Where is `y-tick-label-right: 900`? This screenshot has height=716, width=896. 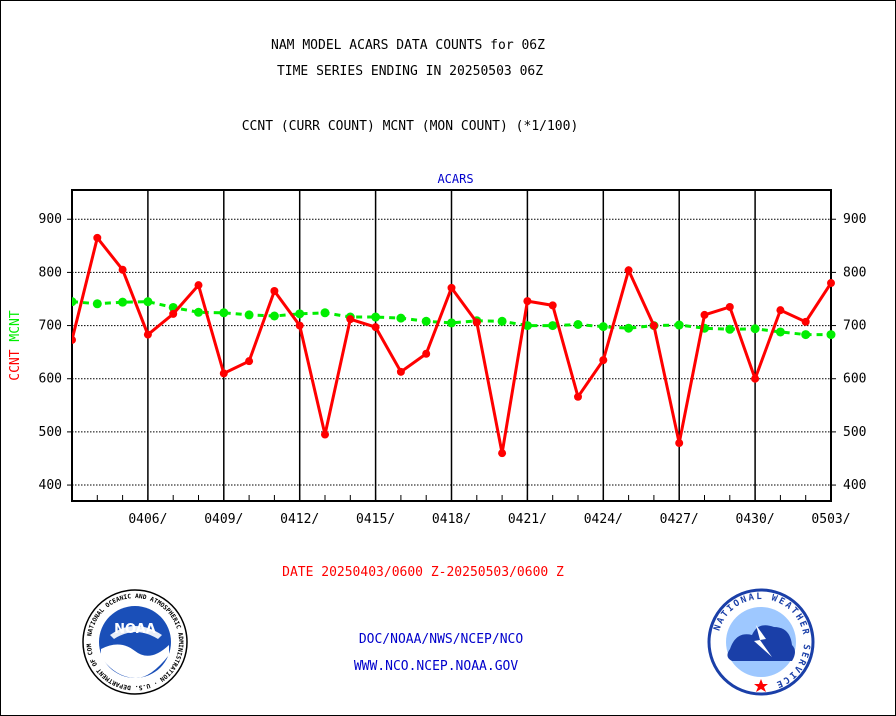 y-tick-label-right: 900 is located at coordinates (854, 219).